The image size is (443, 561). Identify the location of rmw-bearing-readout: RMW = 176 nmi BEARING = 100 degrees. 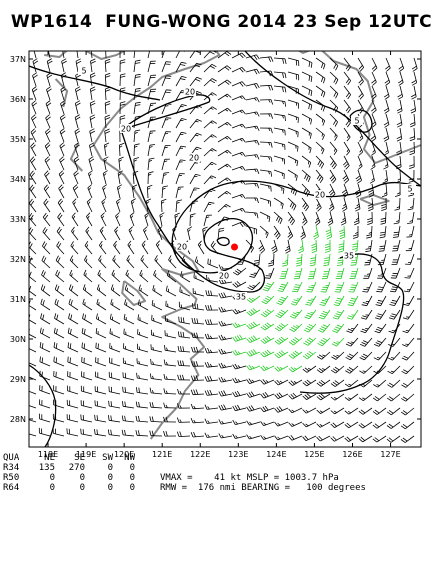
(263, 489).